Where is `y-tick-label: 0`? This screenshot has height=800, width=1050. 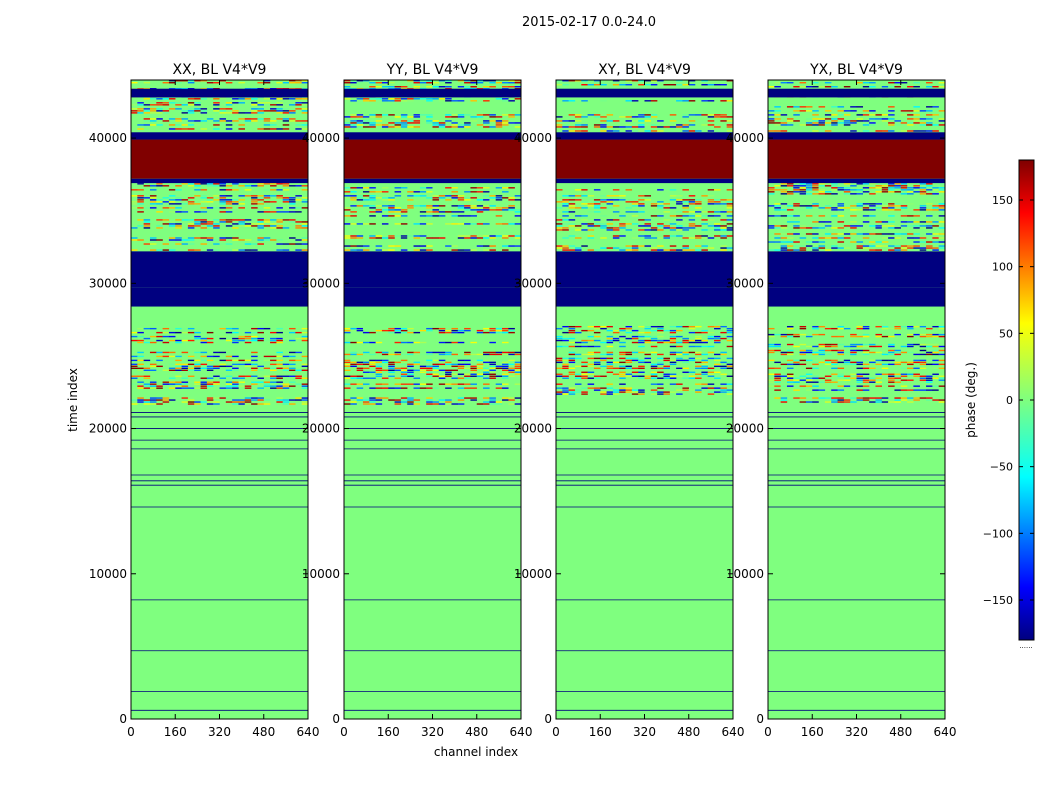
y-tick-label: 0 is located at coordinates (760, 719).